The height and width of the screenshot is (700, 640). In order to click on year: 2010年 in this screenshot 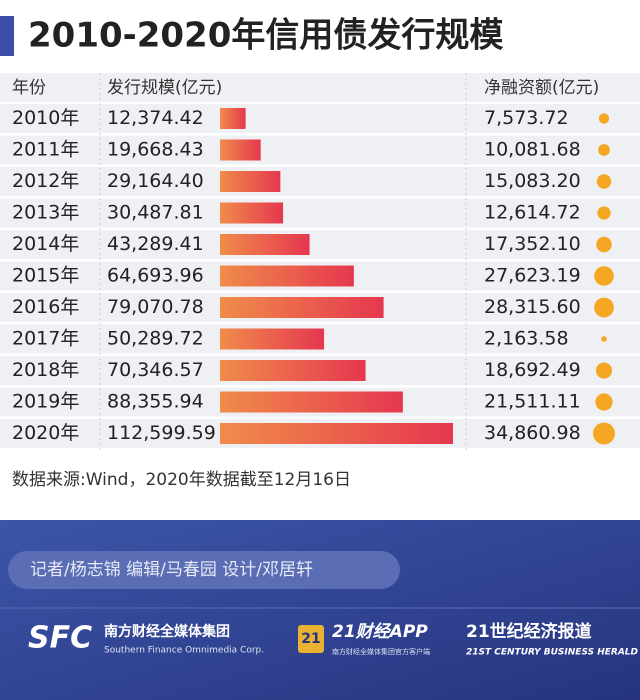, I will do `click(45, 118)`.